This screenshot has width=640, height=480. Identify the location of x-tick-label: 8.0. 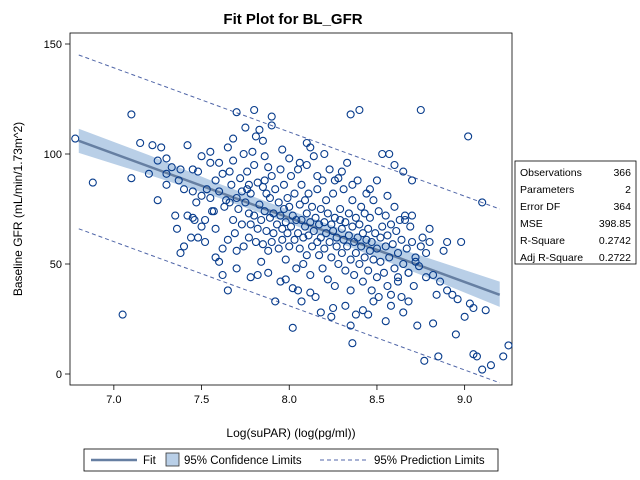
(289, 400).